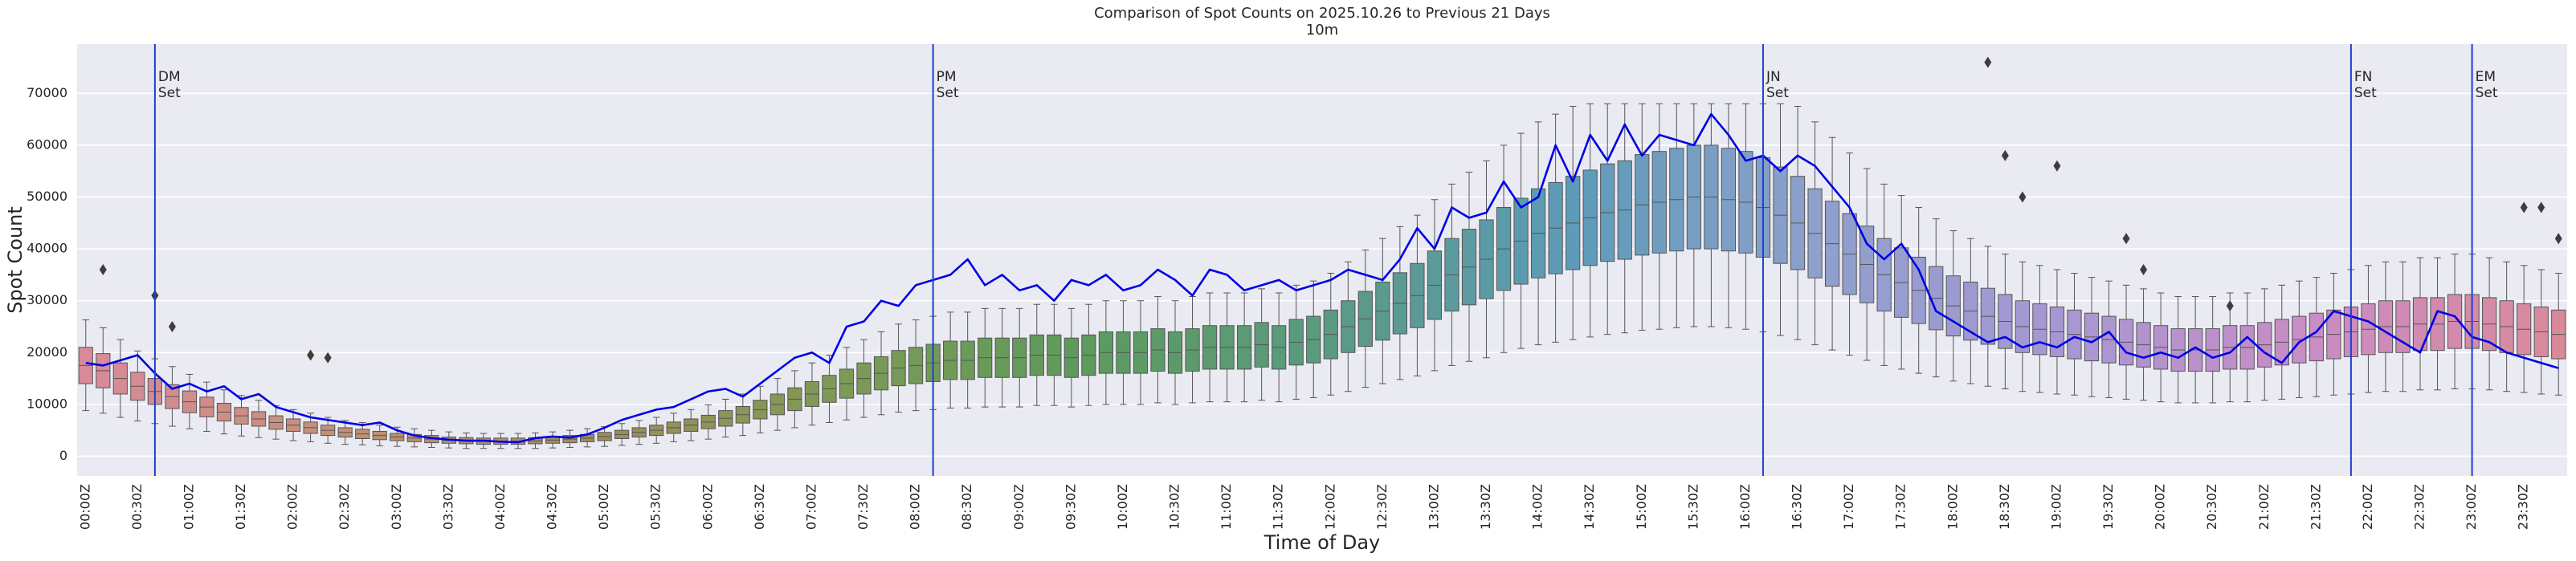 The image size is (2576, 561). Describe the element at coordinates (1322, 31) in the screenshot. I see `chart-subtitle: 10m` at that location.